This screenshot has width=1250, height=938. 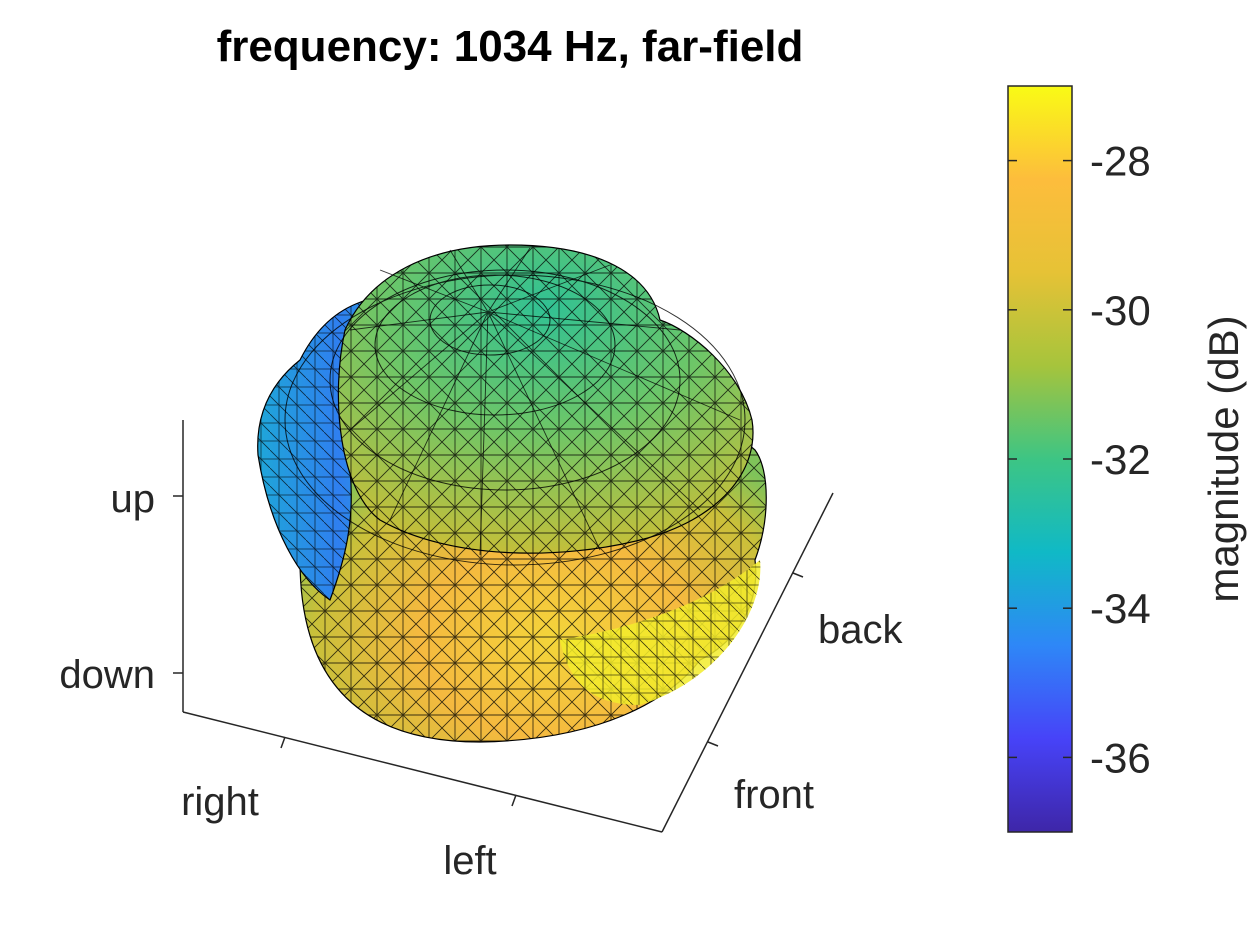 I want to click on x-tick-right, so click(x=283, y=742).